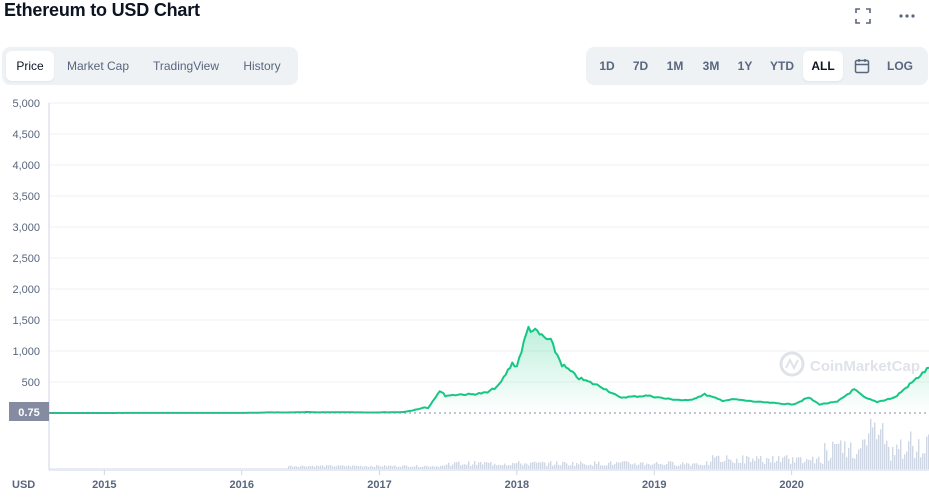  Describe the element at coordinates (262, 66) in the screenshot. I see `tab-history: History` at that location.